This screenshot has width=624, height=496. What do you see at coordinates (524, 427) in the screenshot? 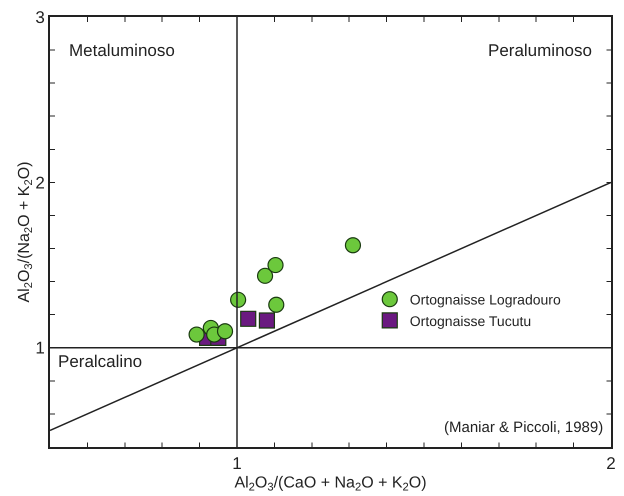
I see `annotation: (Maniar & Piccoli, 1989)` at bounding box center [524, 427].